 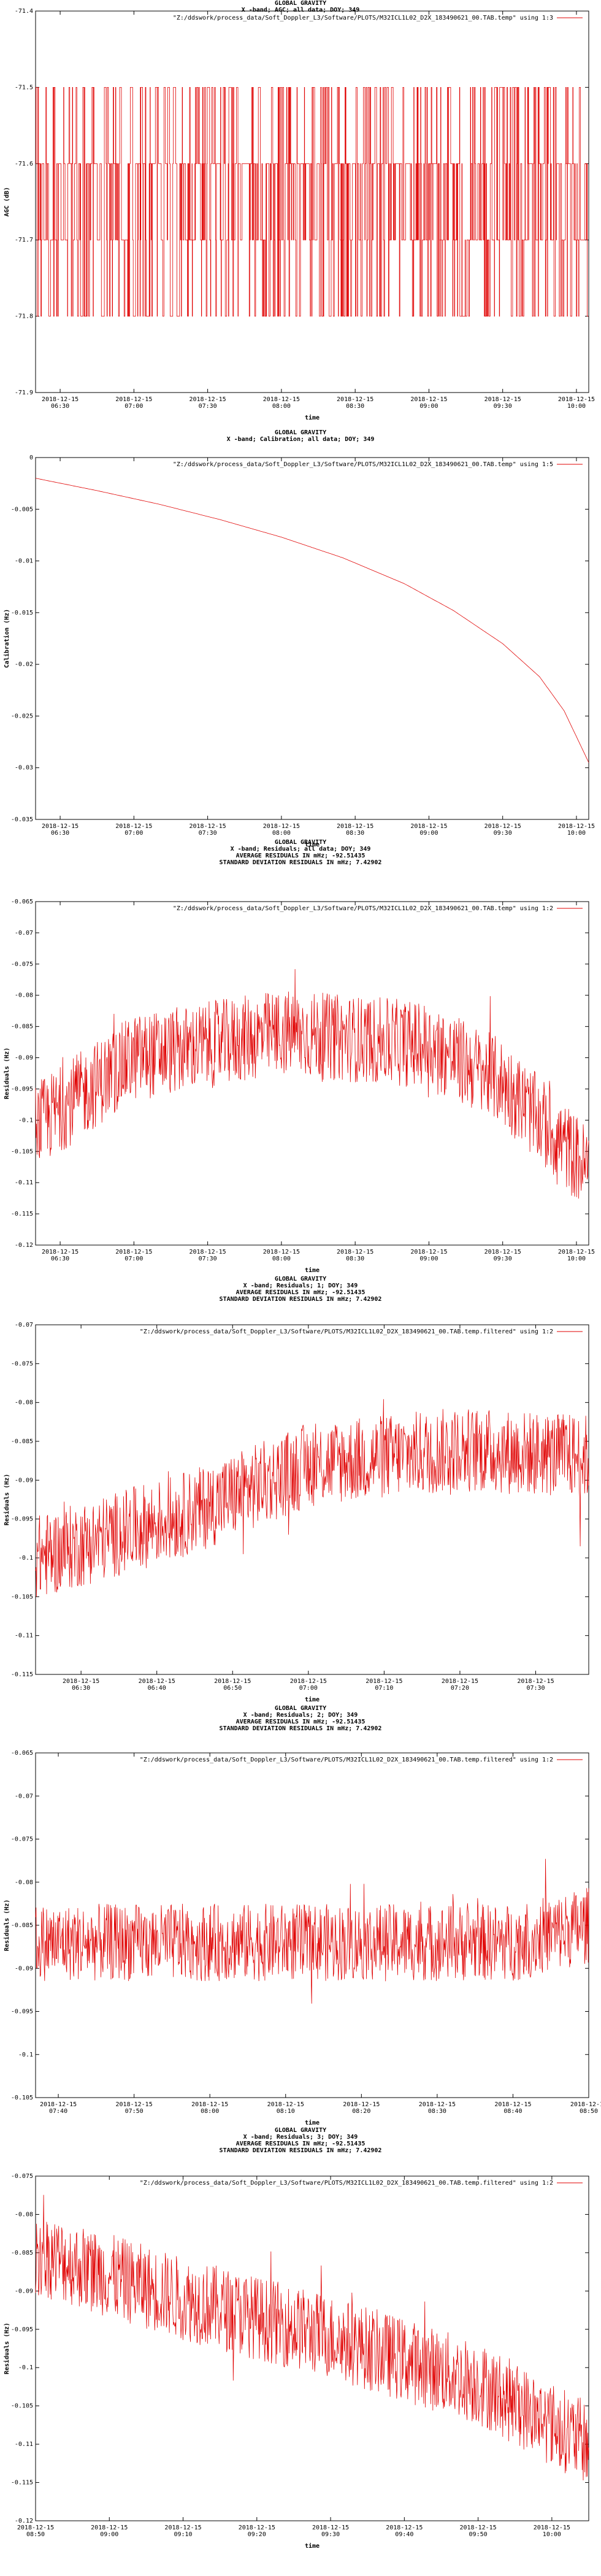 I want to click on y-tick-label: -0.005, so click(x=22, y=509).